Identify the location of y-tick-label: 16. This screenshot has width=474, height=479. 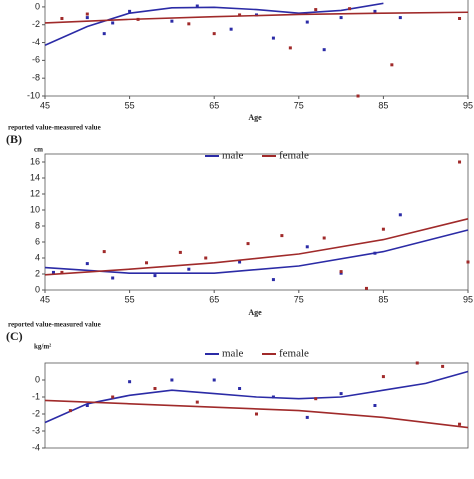
(35, 161).